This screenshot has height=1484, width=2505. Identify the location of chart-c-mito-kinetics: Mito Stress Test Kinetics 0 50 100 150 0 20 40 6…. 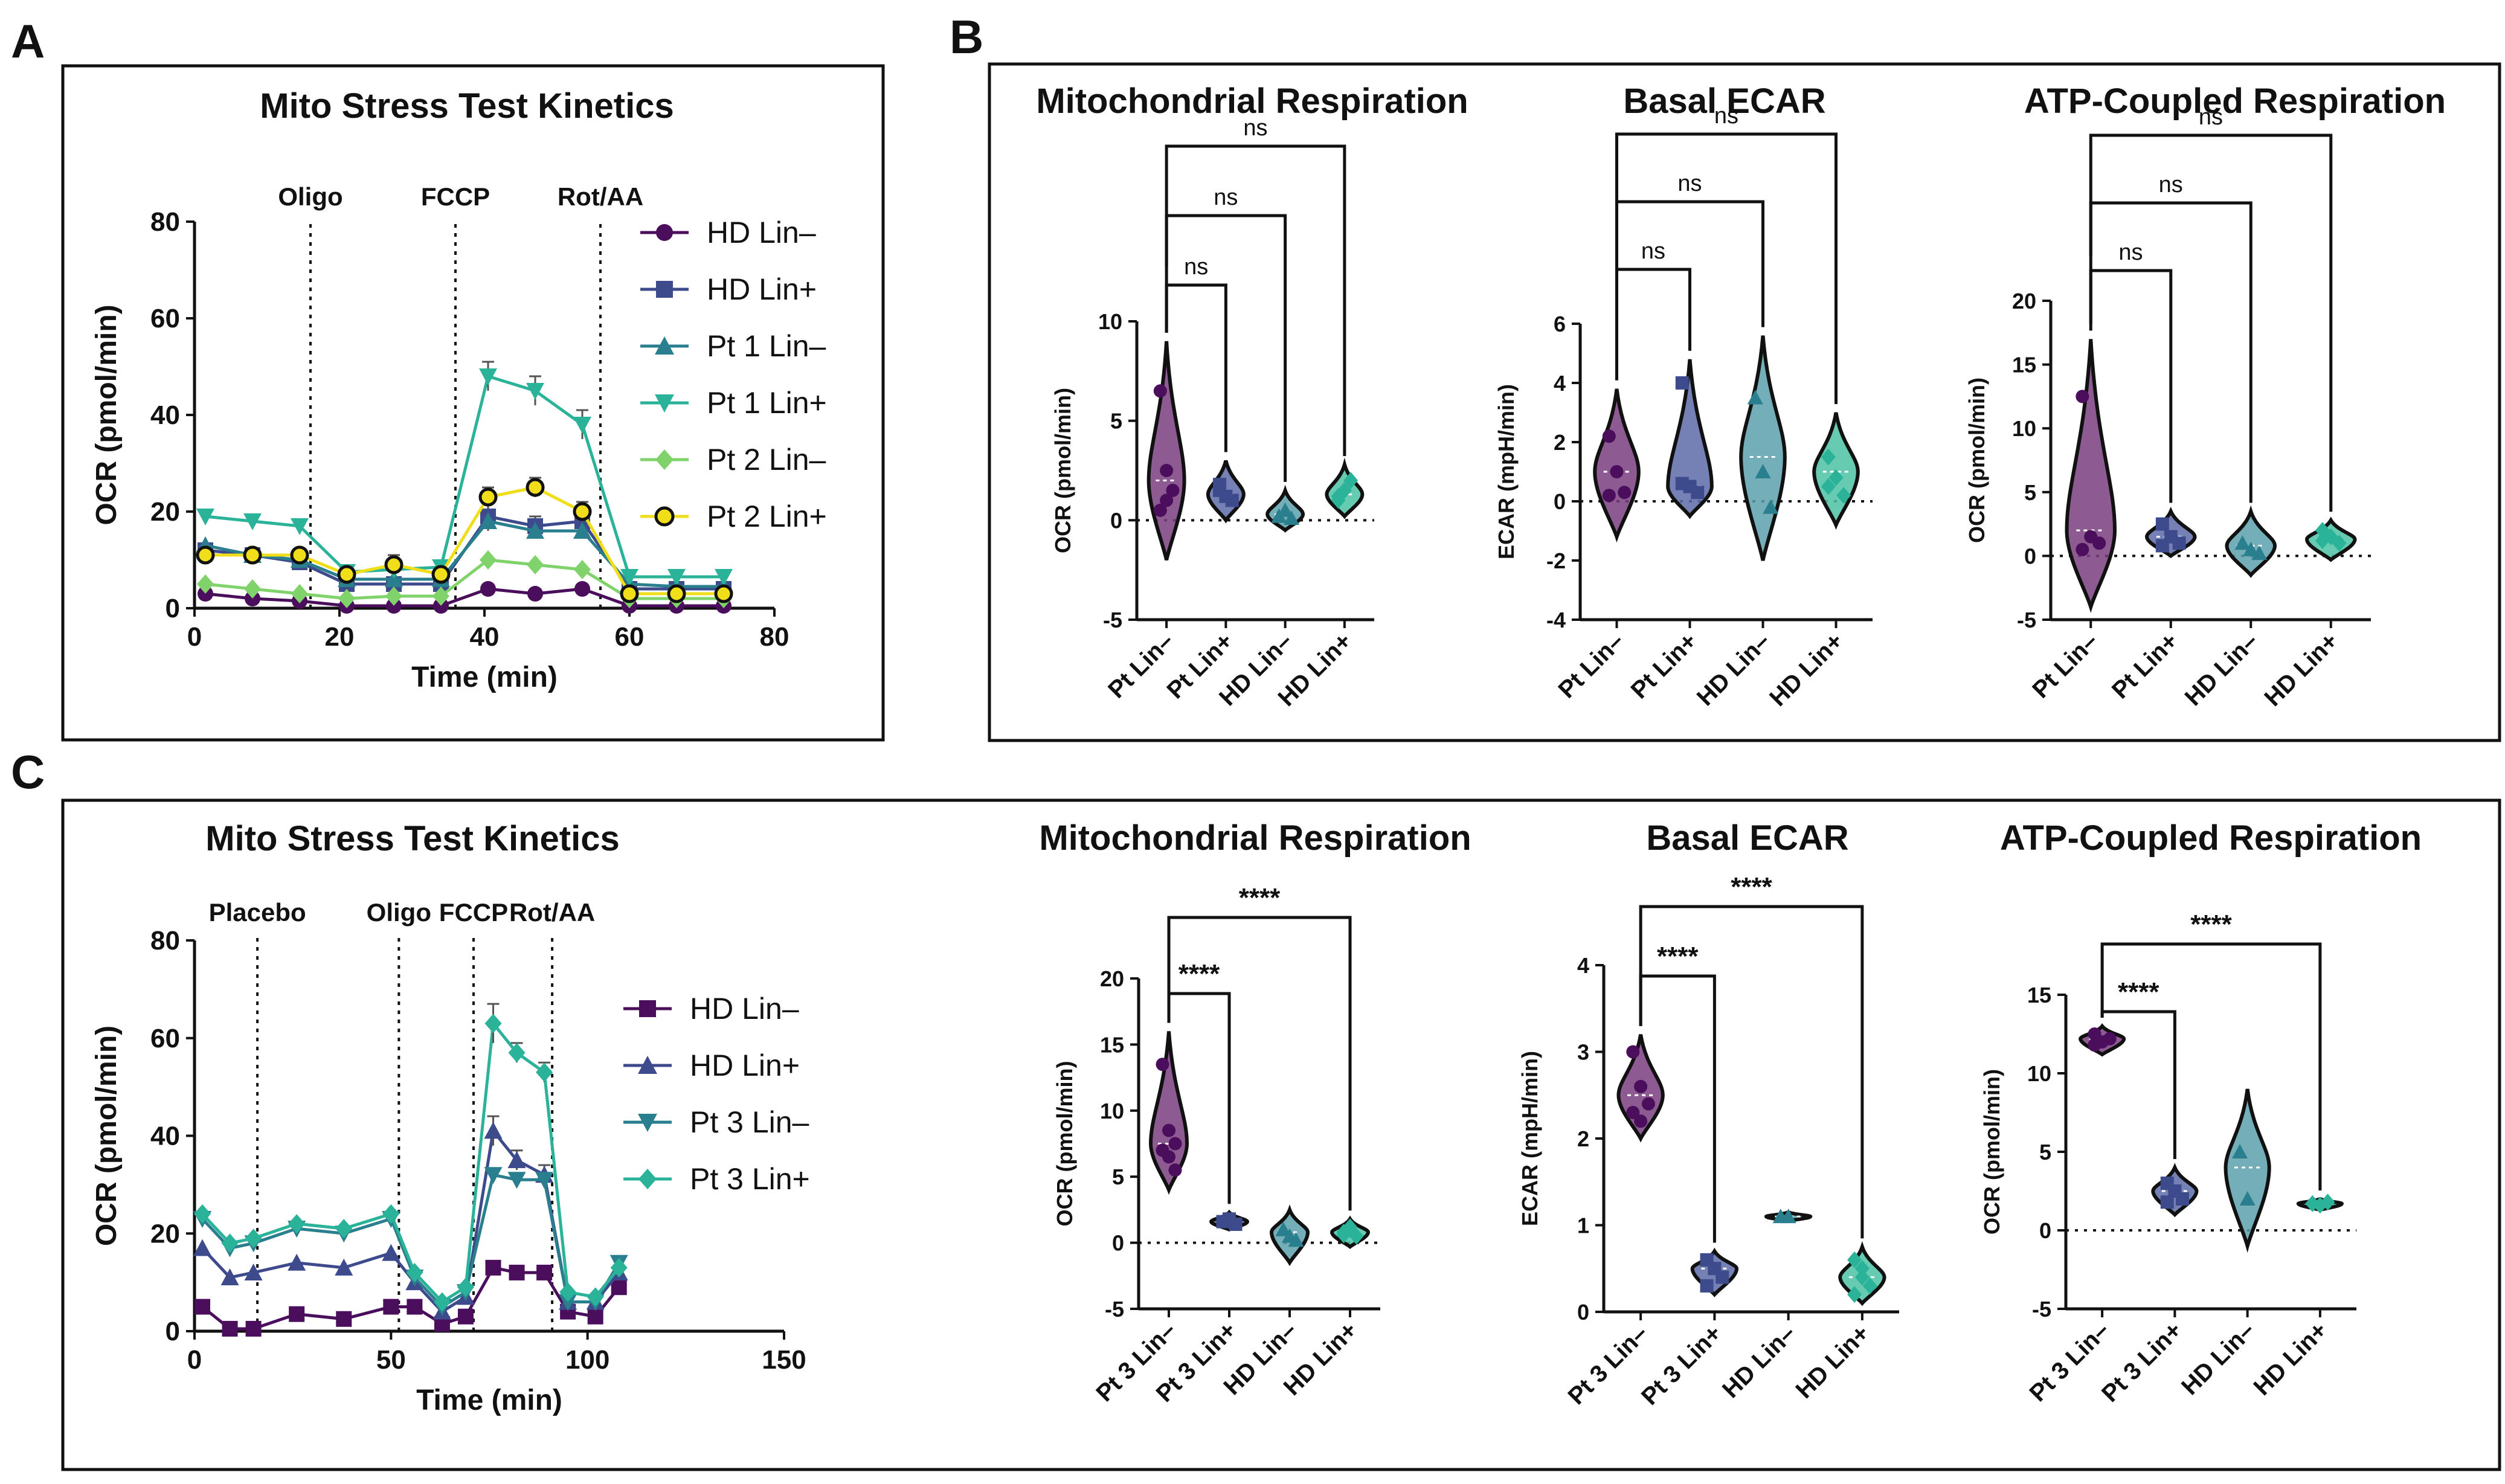
(450, 1117).